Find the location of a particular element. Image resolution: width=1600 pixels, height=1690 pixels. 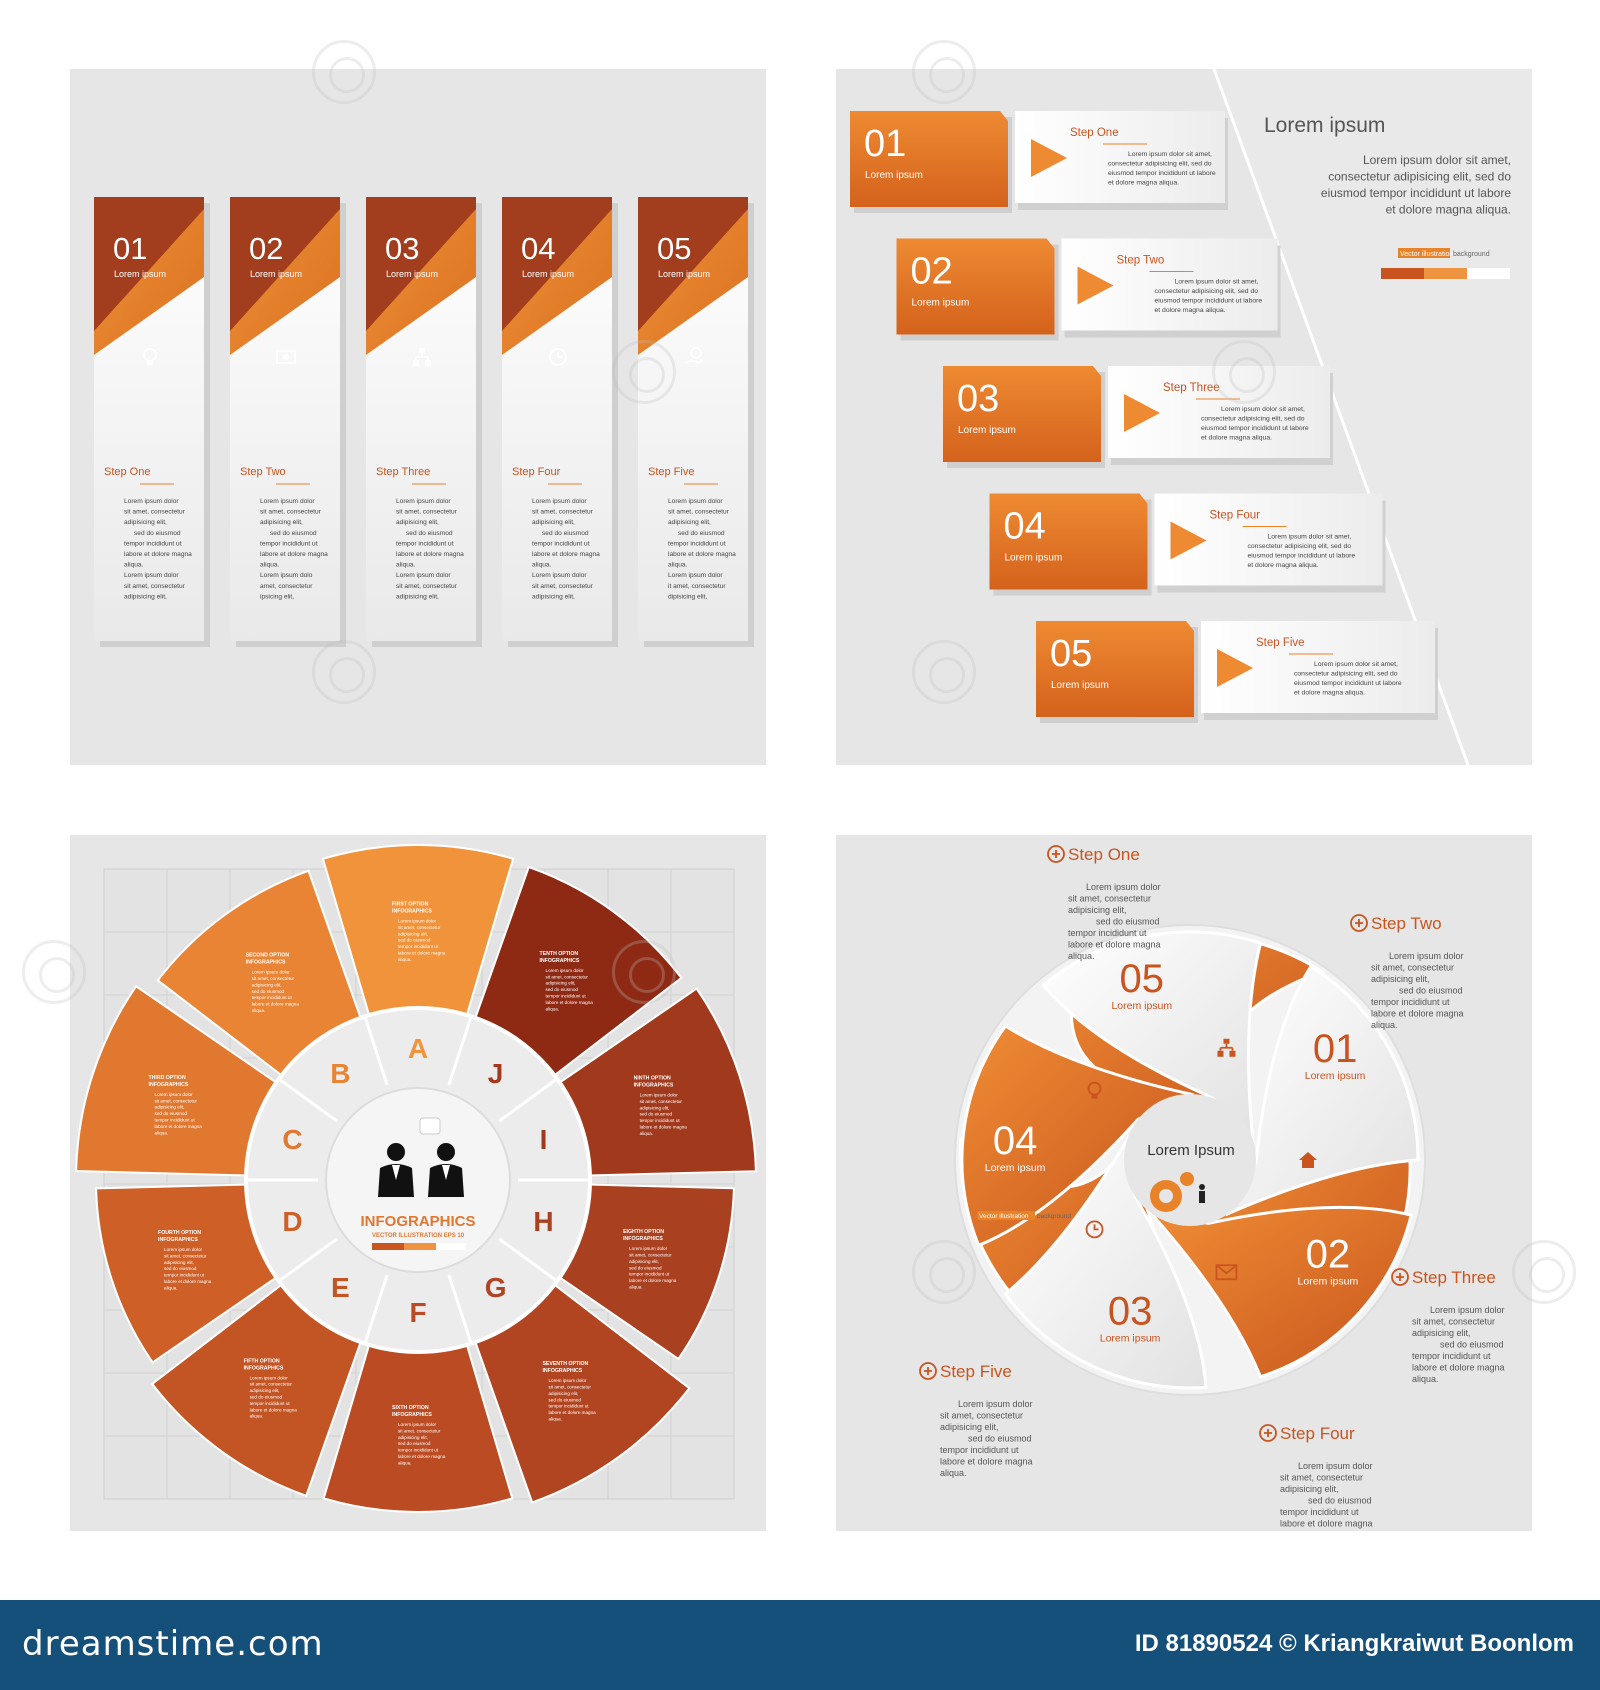

watermark-swirl is located at coordinates (54, 972).